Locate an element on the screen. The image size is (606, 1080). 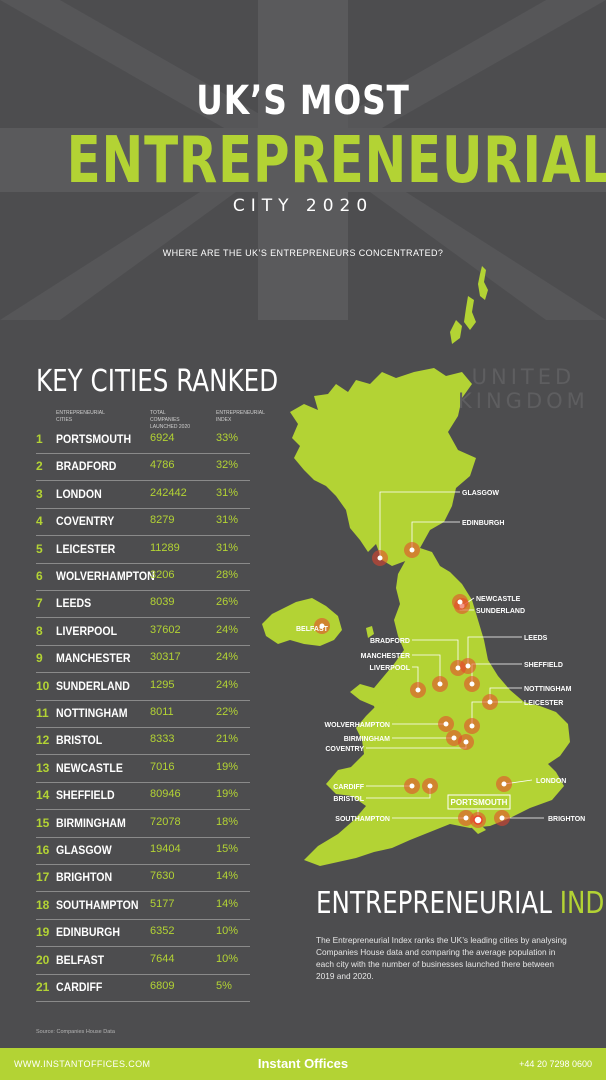
entrepreneurial-index: 31% is located at coordinates (227, 547).